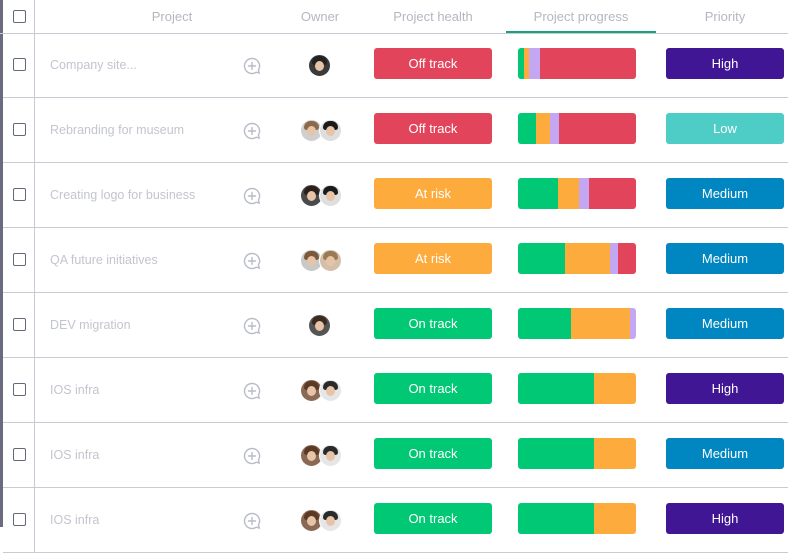 This screenshot has height=553, width=788. I want to click on table-row: Company site... Off track High, so click(394, 65).